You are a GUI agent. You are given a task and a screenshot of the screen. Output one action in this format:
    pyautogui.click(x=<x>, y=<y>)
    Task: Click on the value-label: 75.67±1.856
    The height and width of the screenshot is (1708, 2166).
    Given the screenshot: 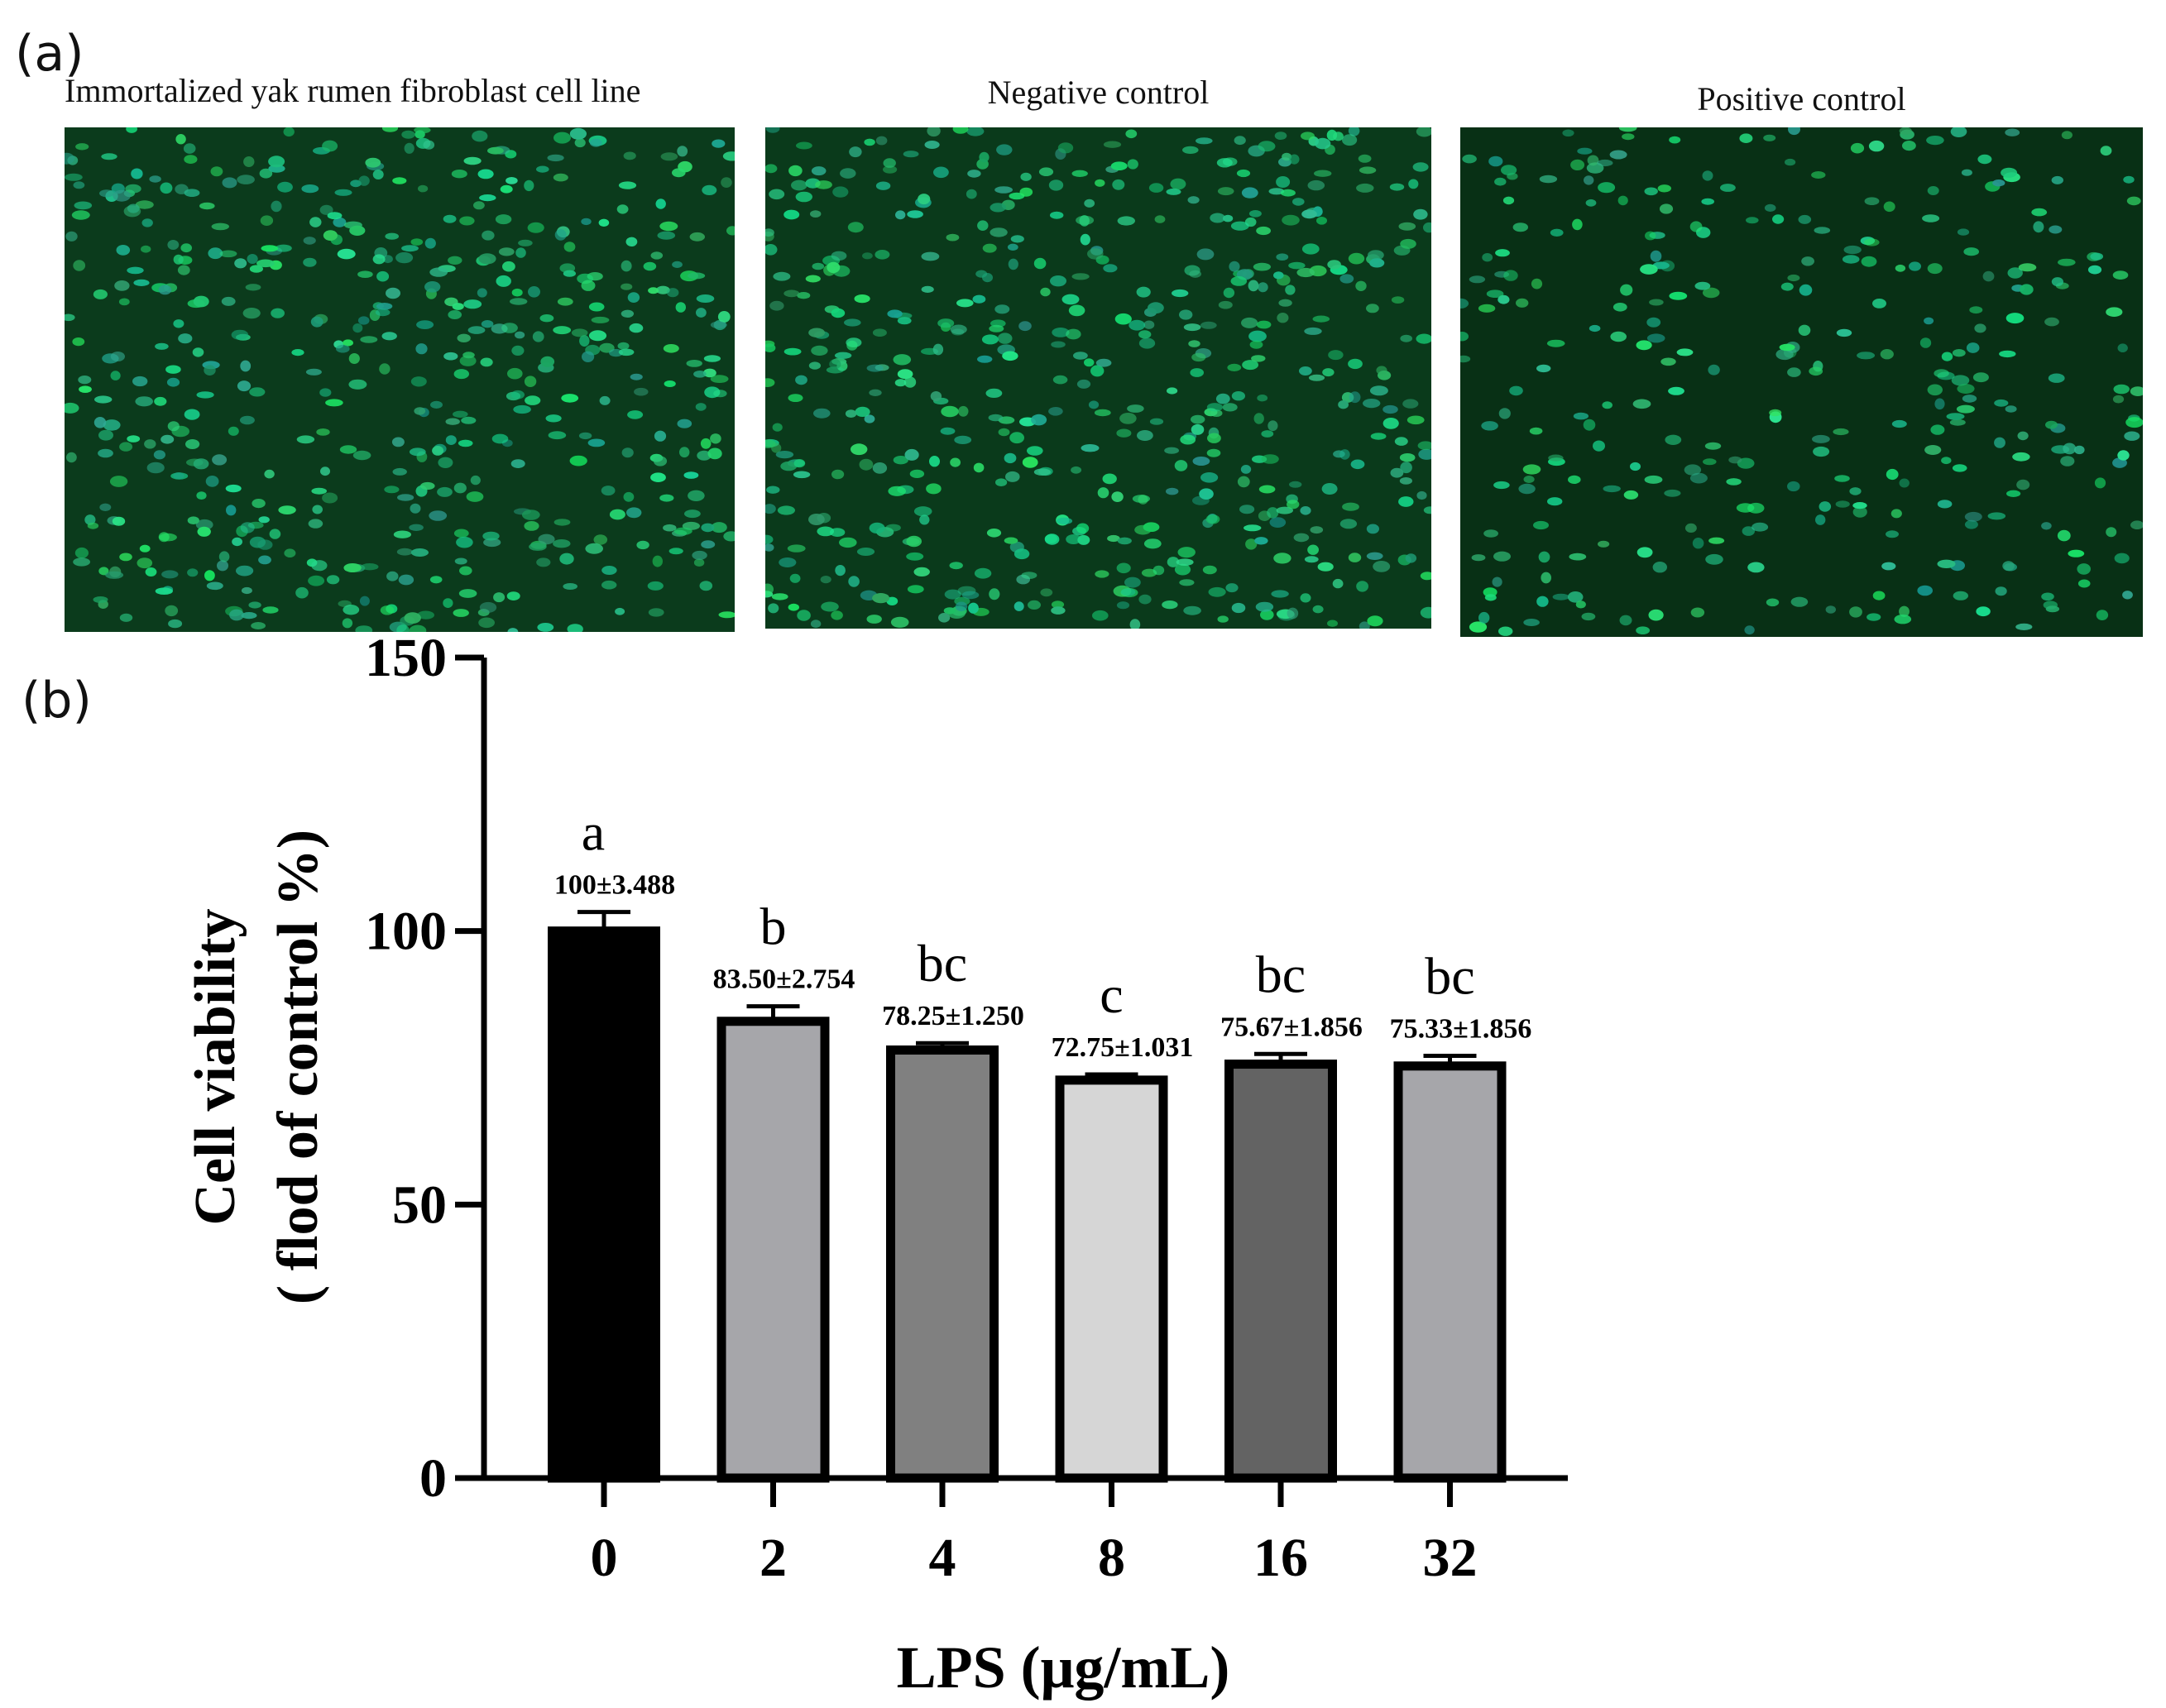 What is the action you would take?
    pyautogui.click(x=1291, y=1027)
    